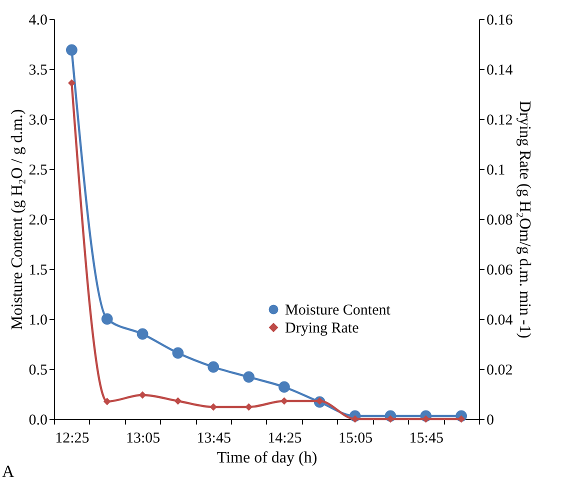 The height and width of the screenshot is (481, 567). Describe the element at coordinates (213, 438) in the screenshot. I see `x-tick-label: 13:45` at that location.